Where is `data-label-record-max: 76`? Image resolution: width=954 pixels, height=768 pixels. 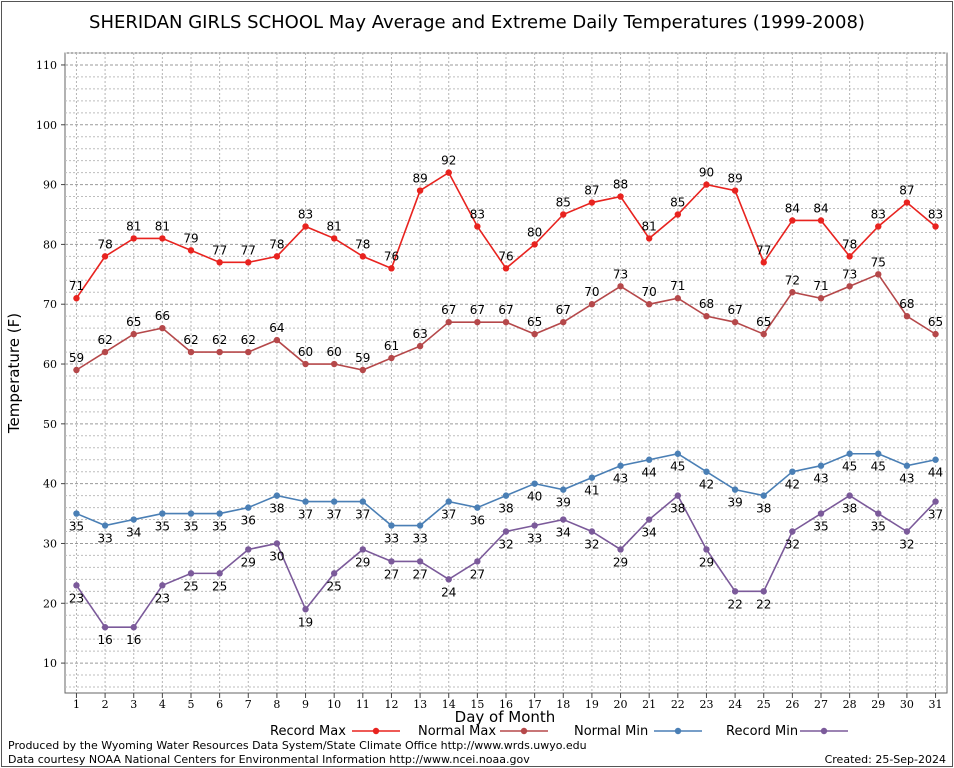 data-label-record-max: 76 is located at coordinates (505, 256).